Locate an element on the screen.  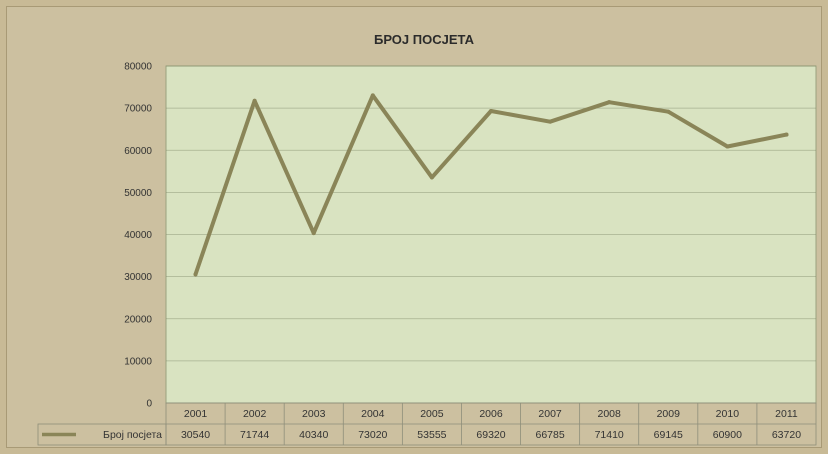
x-category-label: 2009 is located at coordinates (669, 414).